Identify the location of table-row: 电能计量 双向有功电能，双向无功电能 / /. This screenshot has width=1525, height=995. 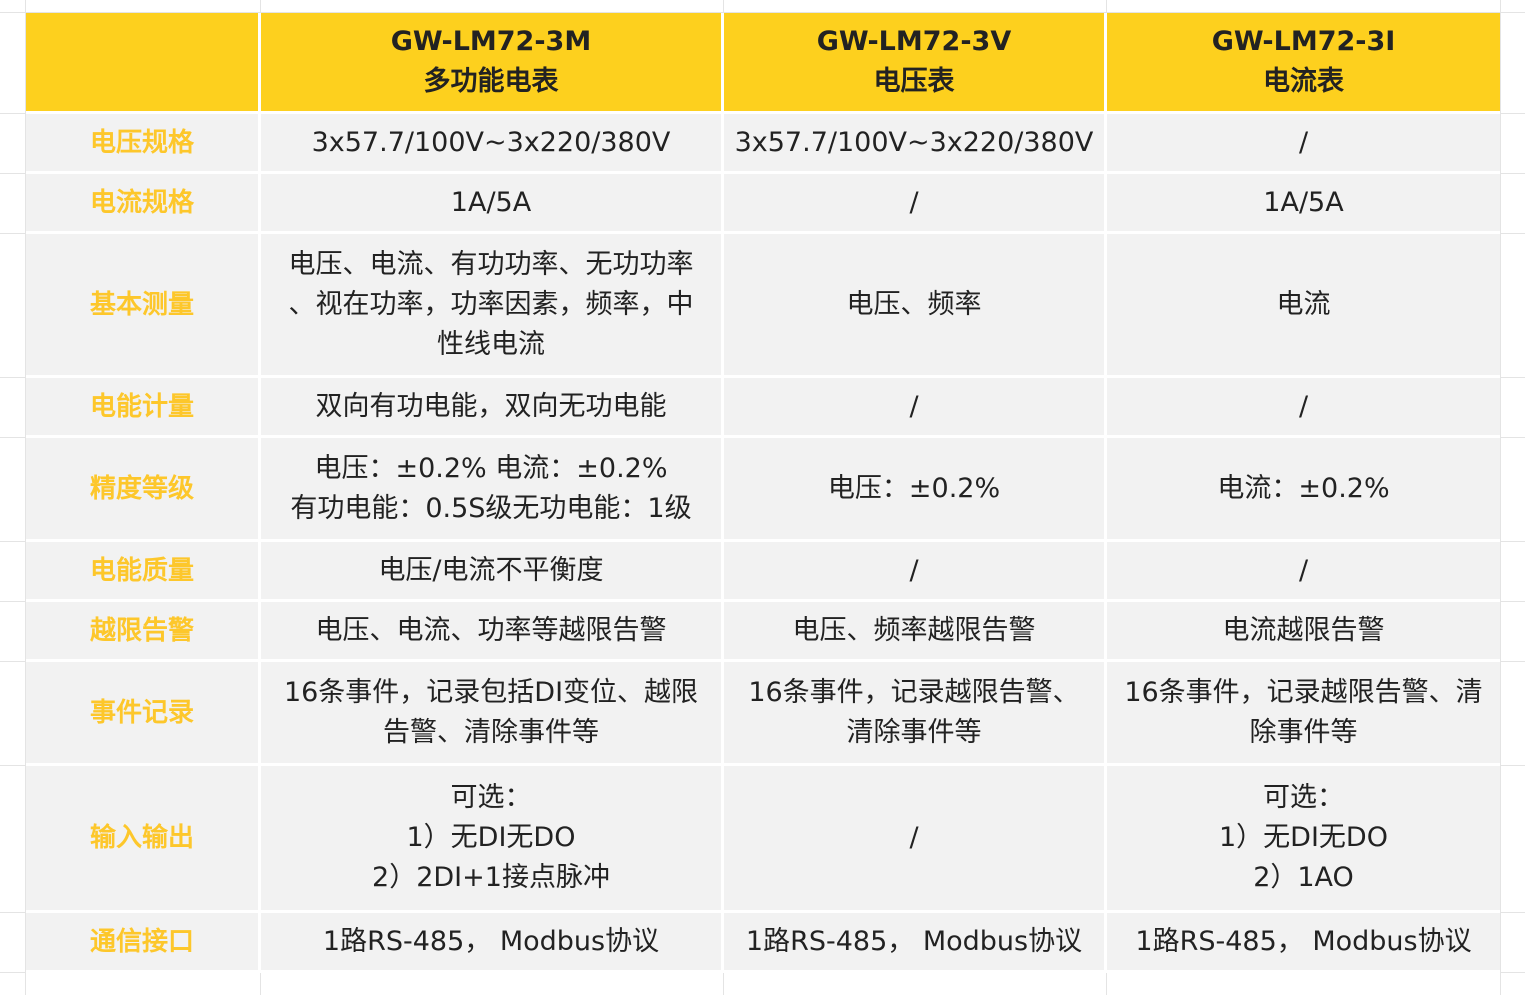
(763, 408).